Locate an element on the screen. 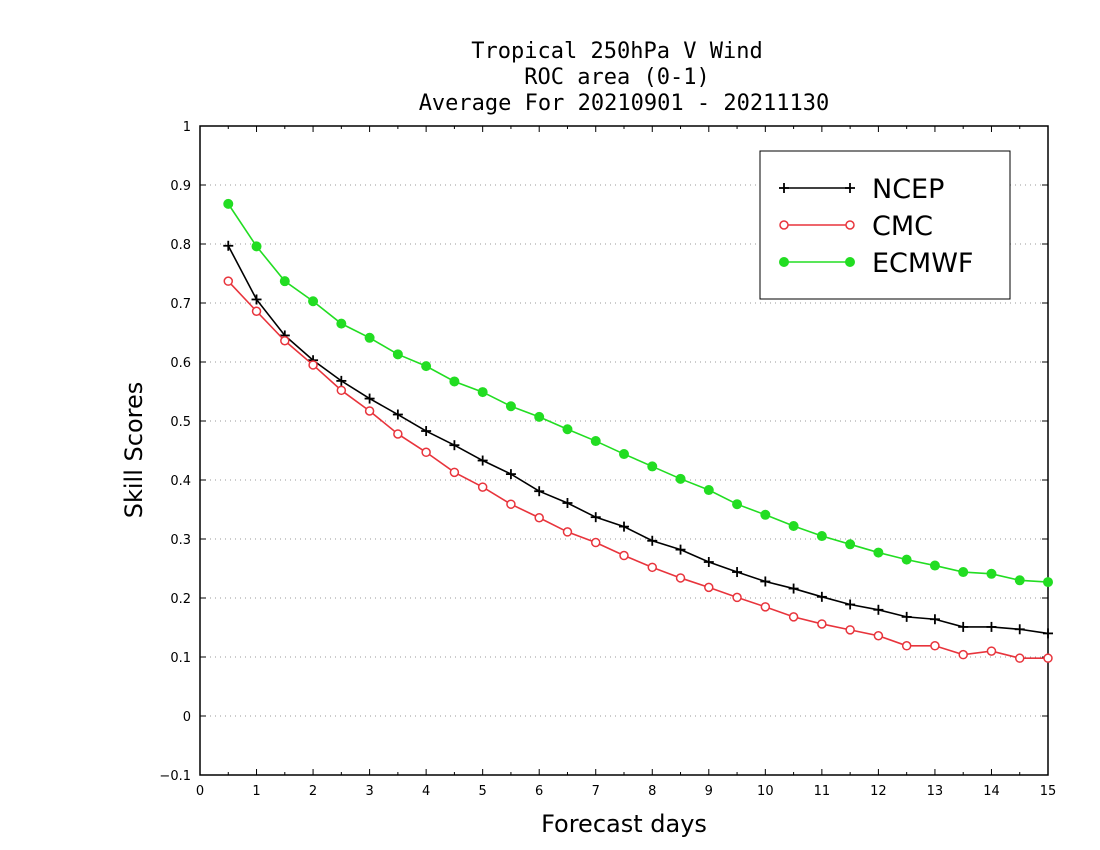 Image resolution: width=1100 pixels, height=850 pixels. x-tick-label: 12 is located at coordinates (878, 791).